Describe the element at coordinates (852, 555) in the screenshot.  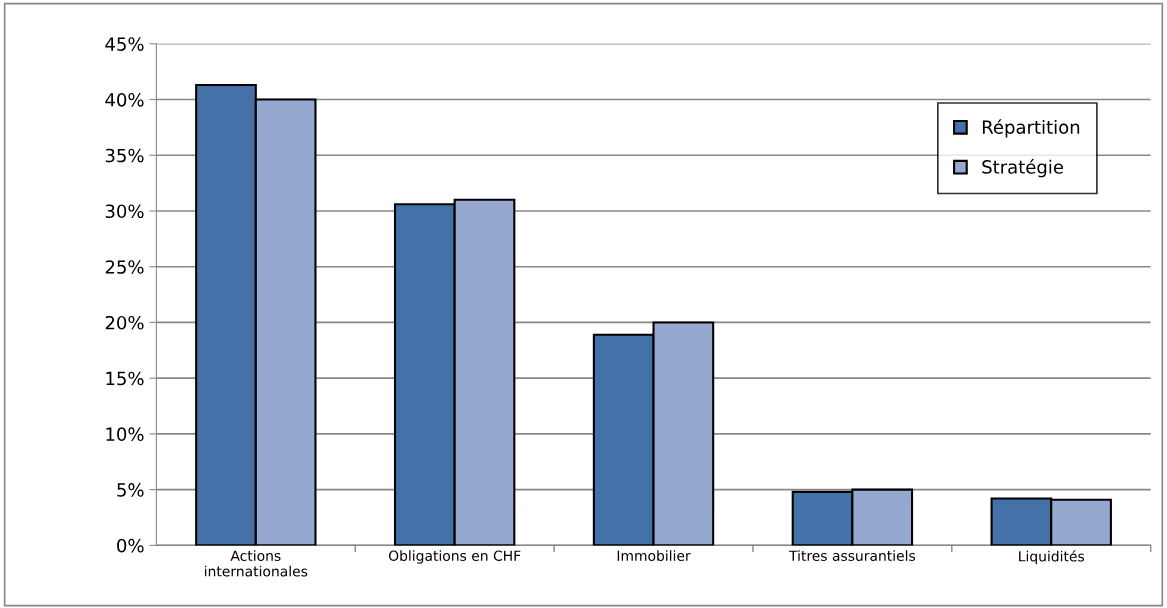
I see `x-tick-label: Titres assurantiels` at that location.